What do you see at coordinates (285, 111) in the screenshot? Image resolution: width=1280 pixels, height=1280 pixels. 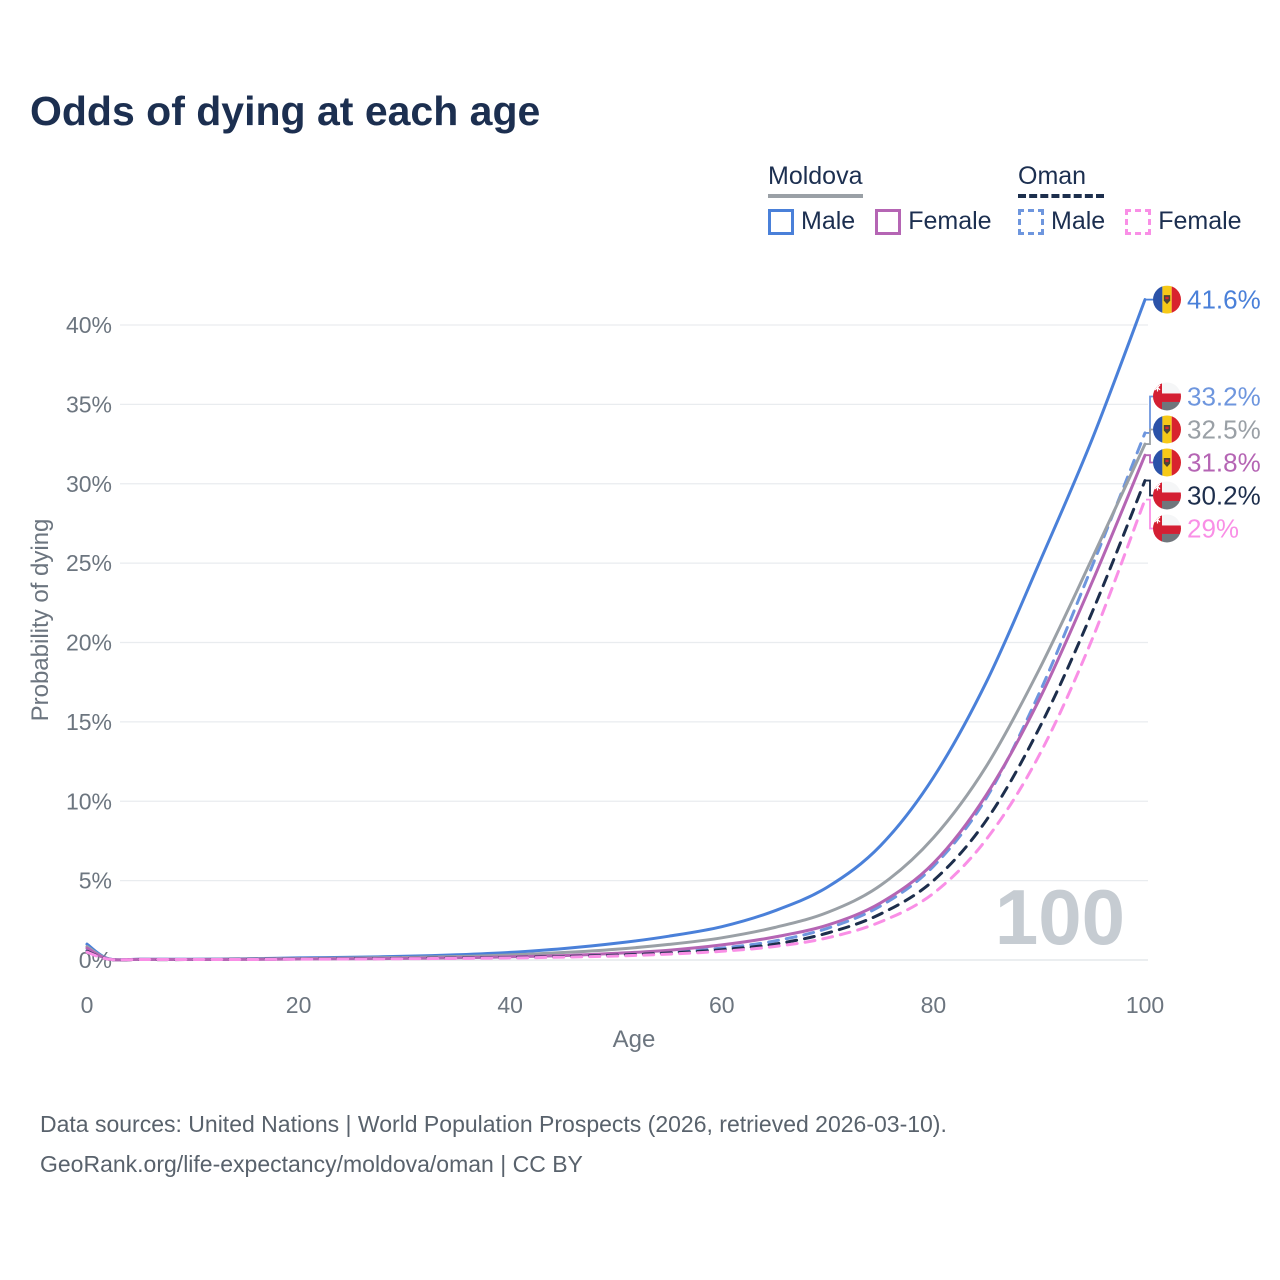 I see `page-title: Odds of dying at each age` at bounding box center [285, 111].